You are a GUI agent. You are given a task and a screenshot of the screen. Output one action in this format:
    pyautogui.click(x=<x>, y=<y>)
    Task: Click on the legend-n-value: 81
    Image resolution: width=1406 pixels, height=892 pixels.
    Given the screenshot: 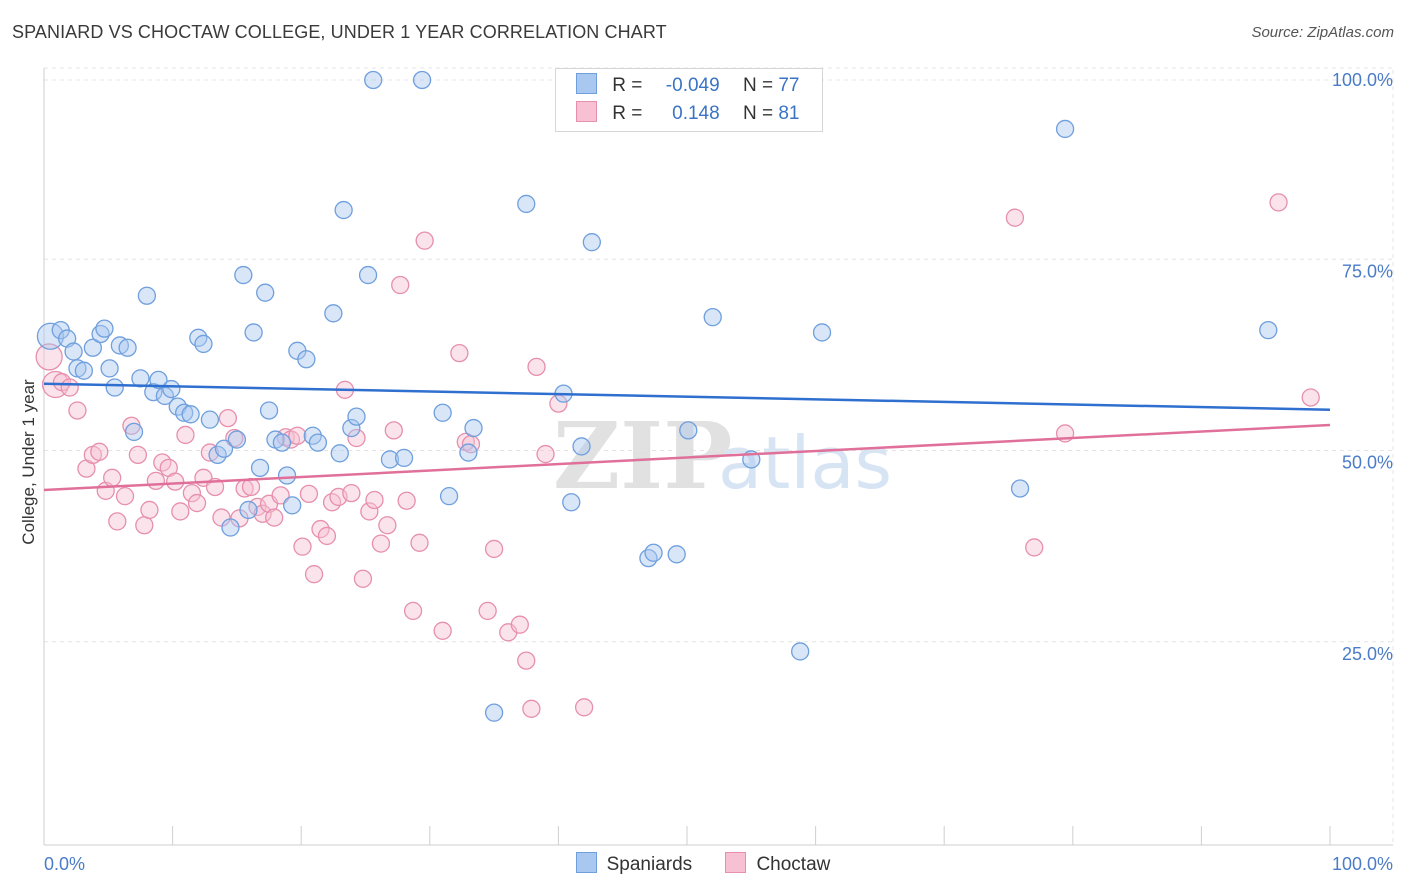 What is the action you would take?
    pyautogui.click(x=789, y=113)
    